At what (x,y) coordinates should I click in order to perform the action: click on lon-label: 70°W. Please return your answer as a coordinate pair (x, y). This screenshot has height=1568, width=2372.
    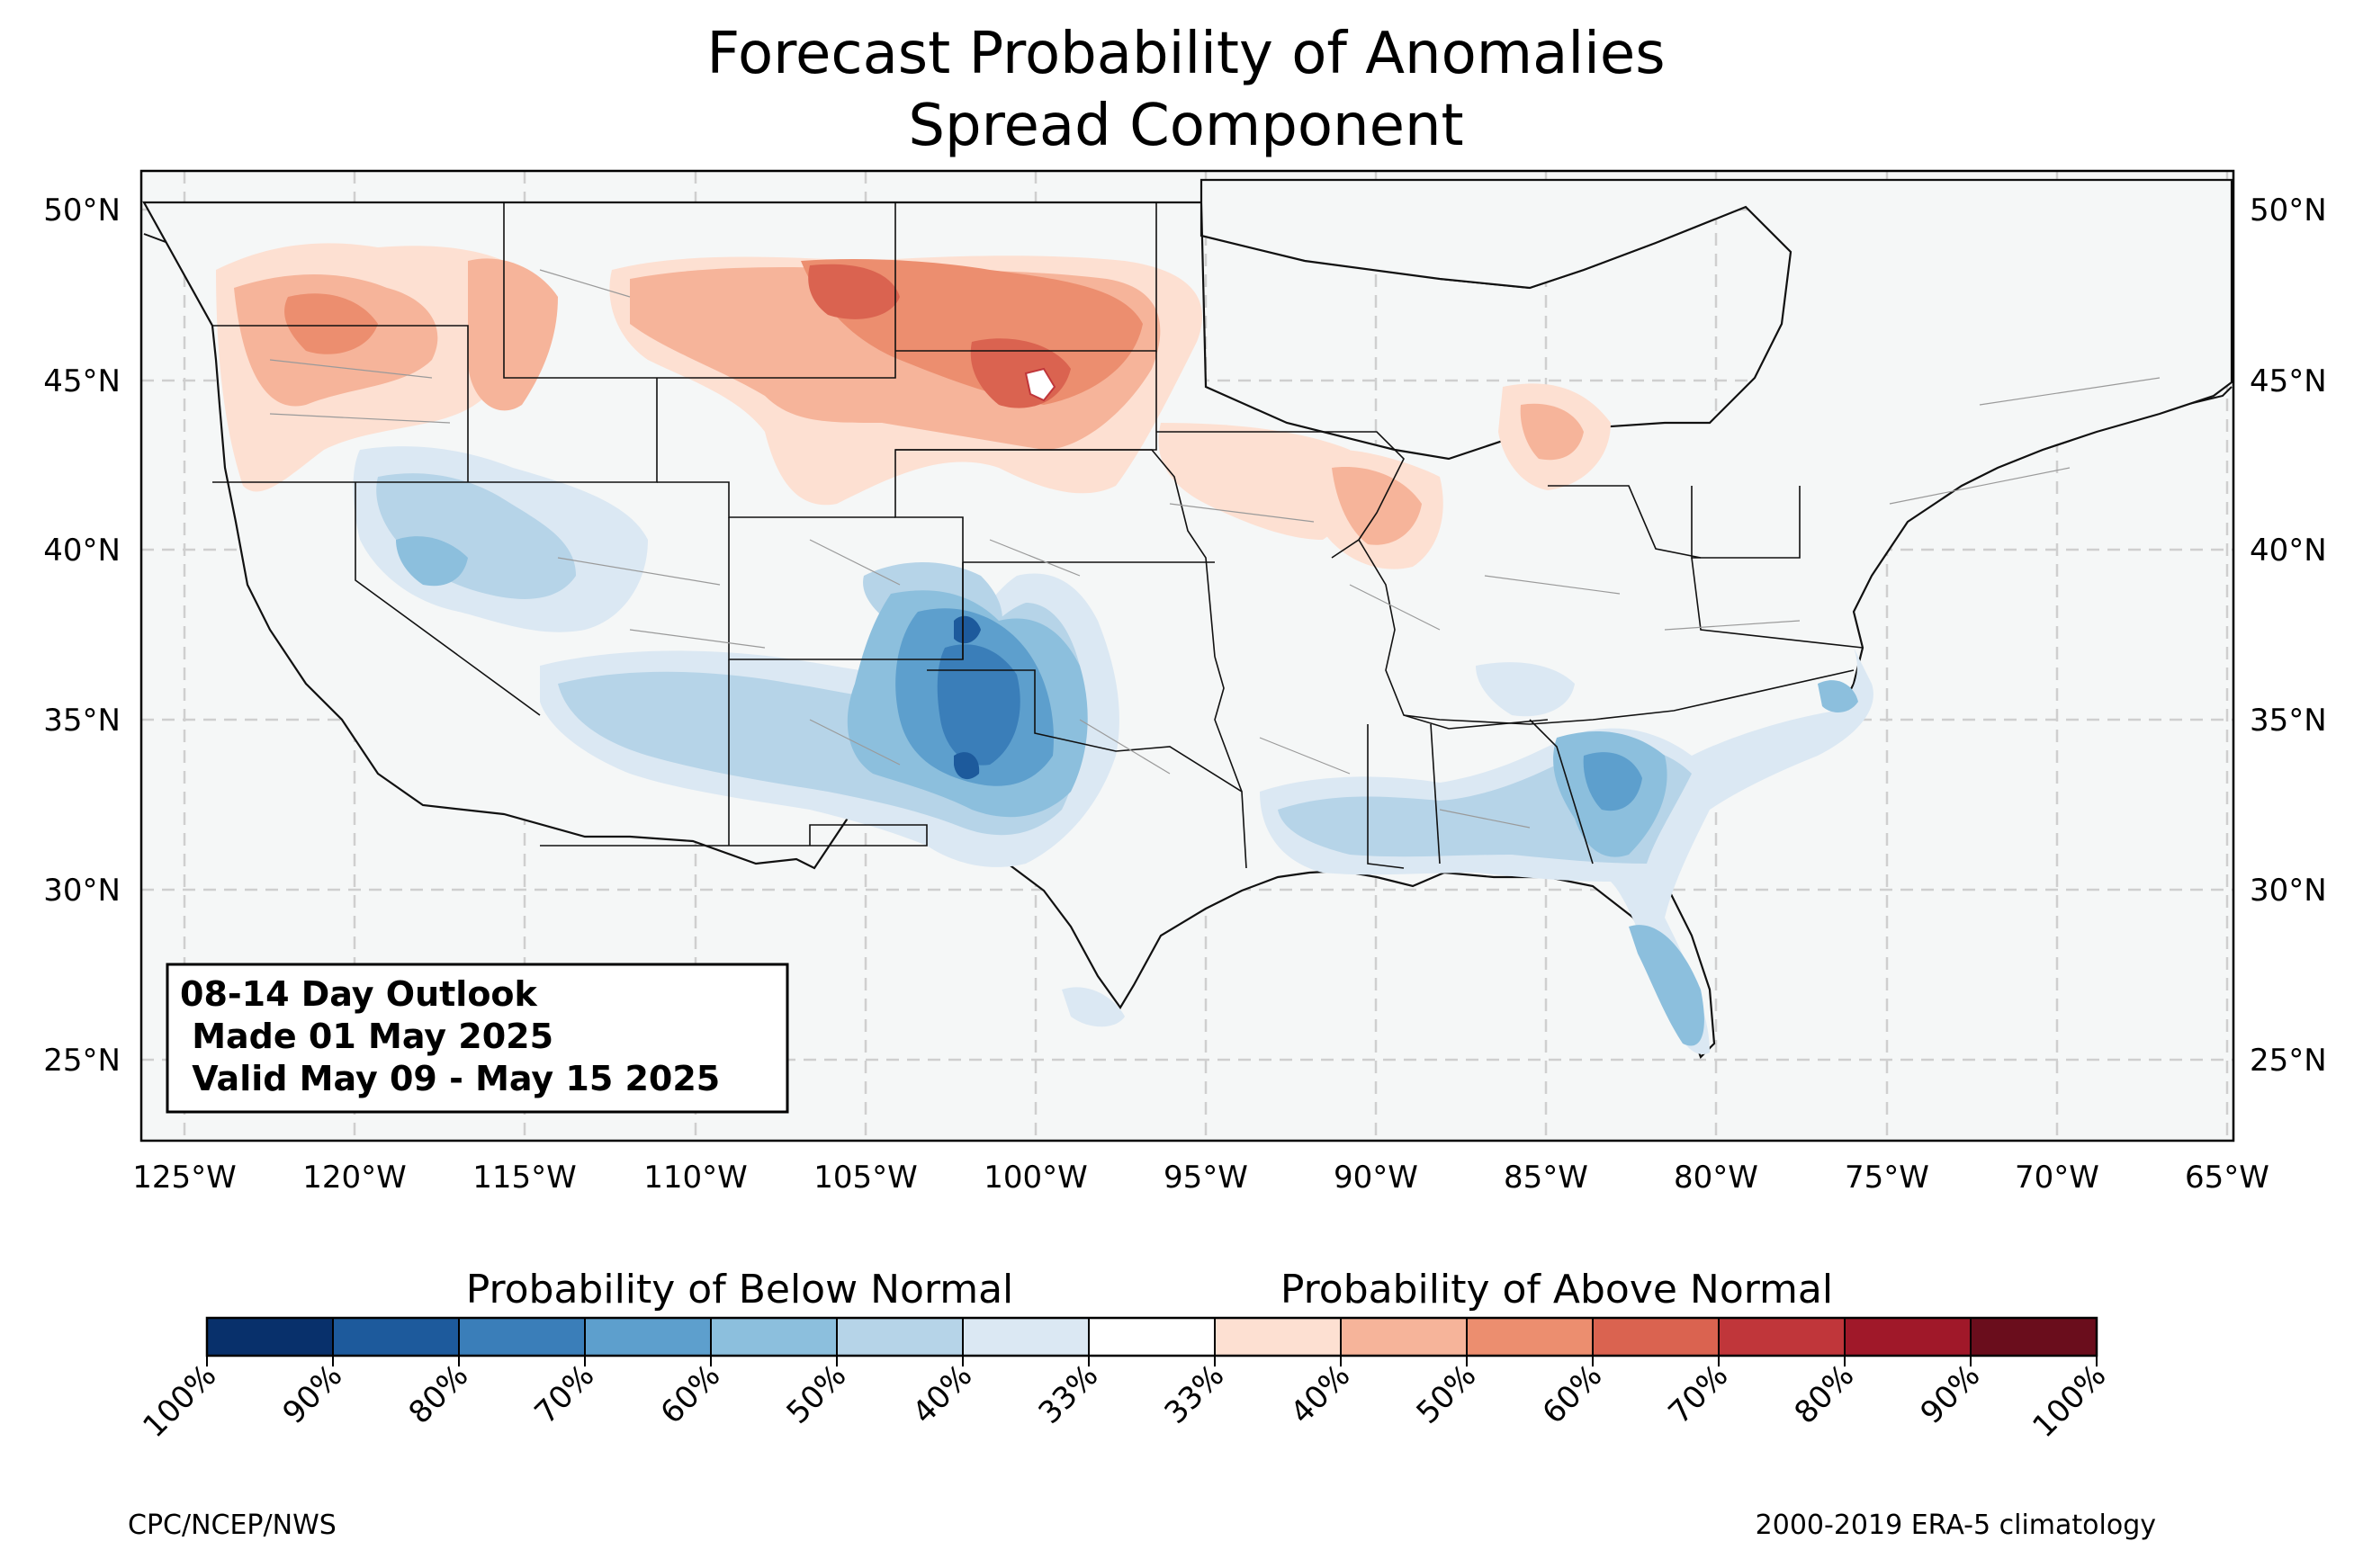
    Looking at the image, I should click on (2057, 1178).